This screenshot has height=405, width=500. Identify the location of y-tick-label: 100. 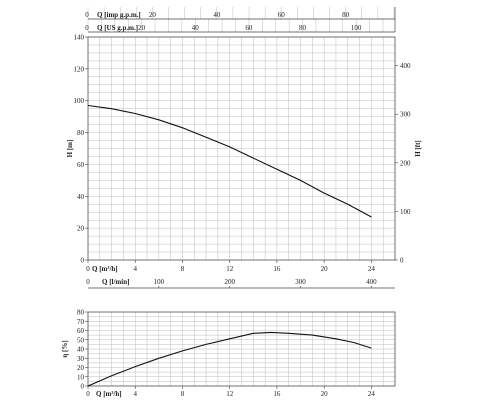
(79, 101).